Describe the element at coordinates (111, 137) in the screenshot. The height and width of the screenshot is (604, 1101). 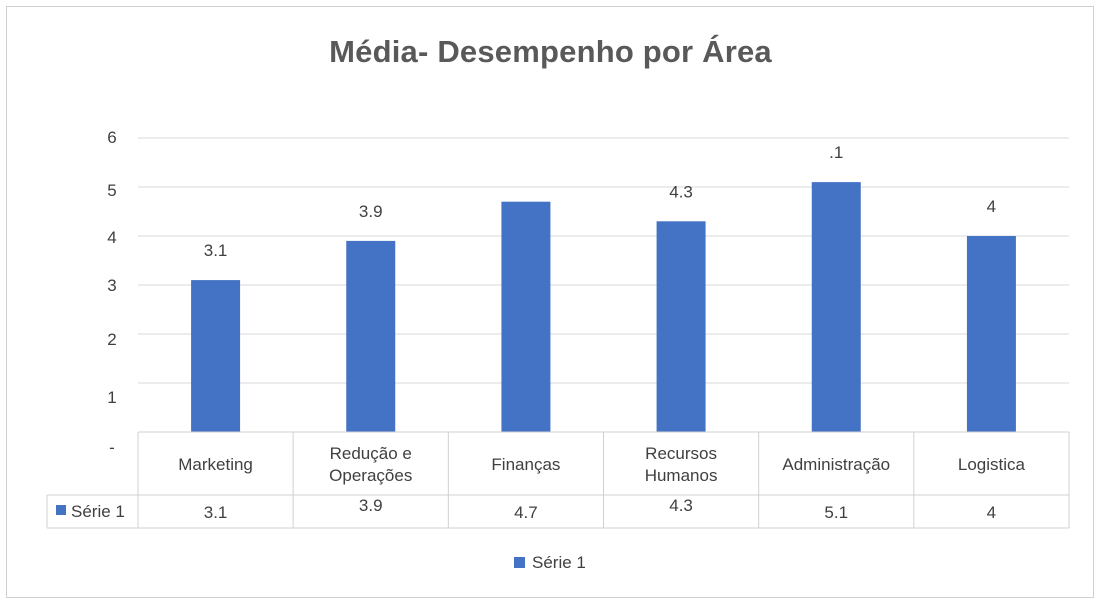
I see `y-tick-label: 6` at that location.